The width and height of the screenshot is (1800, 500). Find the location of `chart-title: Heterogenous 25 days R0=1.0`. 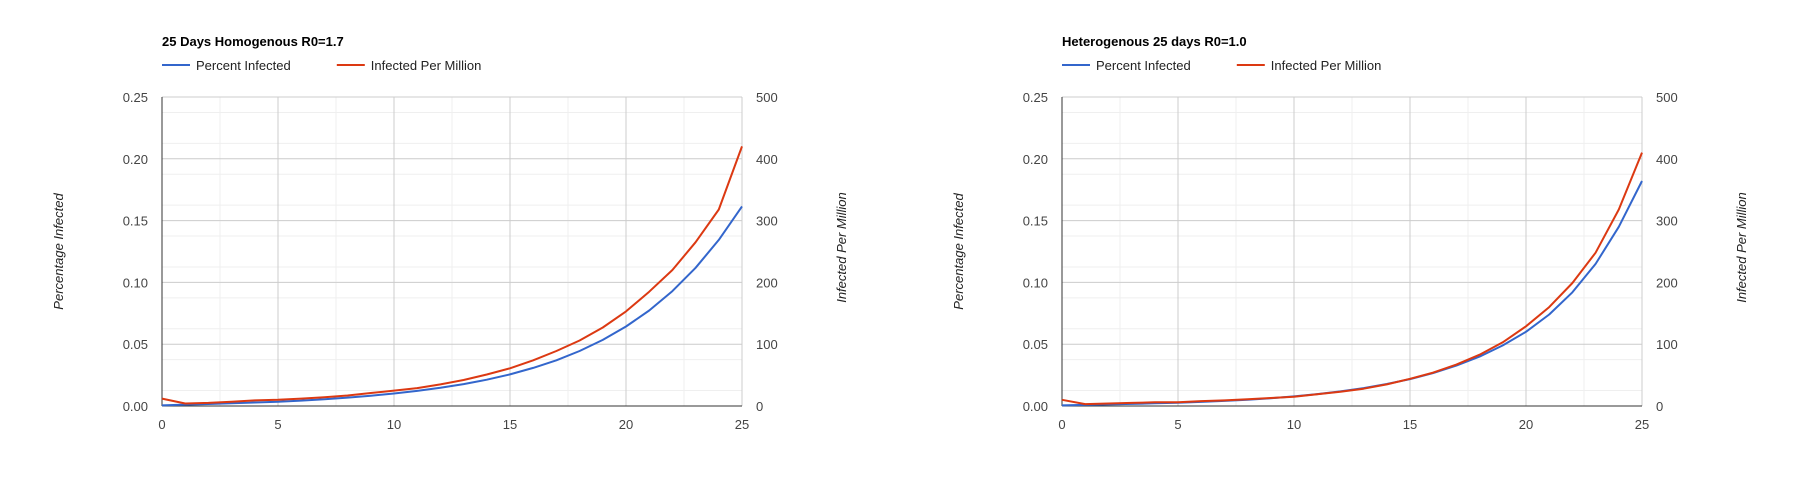

chart-title: Heterogenous 25 days R0=1.0 is located at coordinates (1154, 41).